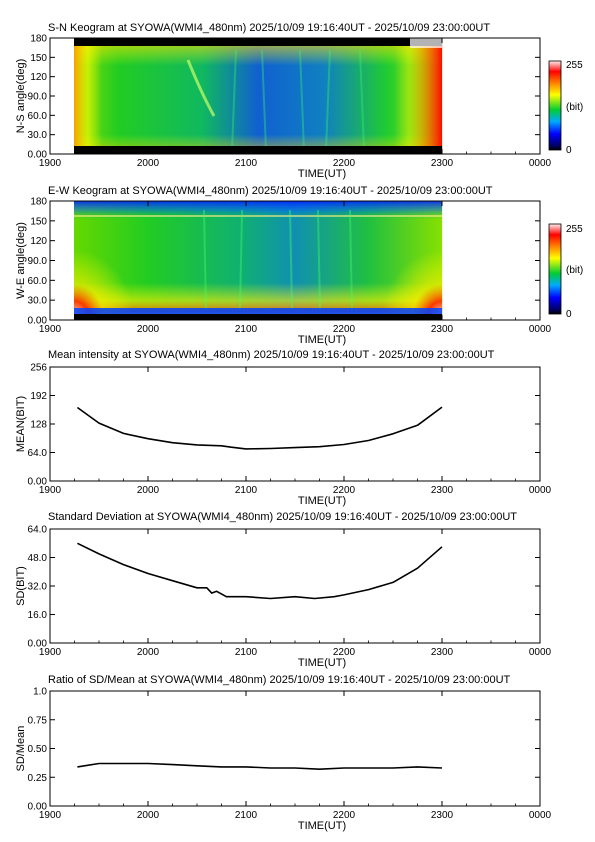  Describe the element at coordinates (38, 720) in the screenshot. I see `ratio-y-tick-label: 0.75` at that location.